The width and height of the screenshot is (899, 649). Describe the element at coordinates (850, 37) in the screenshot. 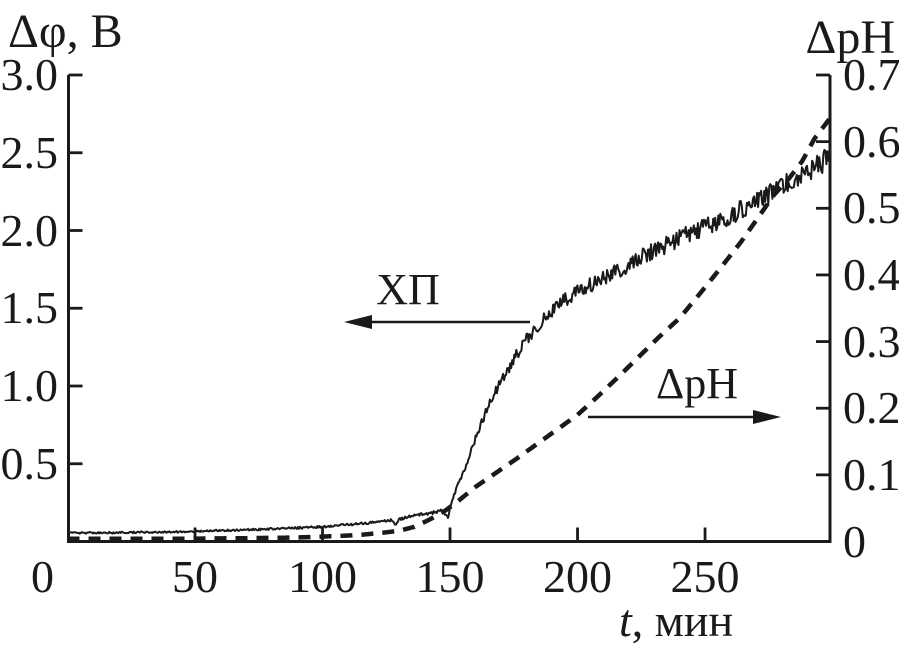

I see `right-axis-title: ΔpH` at that location.